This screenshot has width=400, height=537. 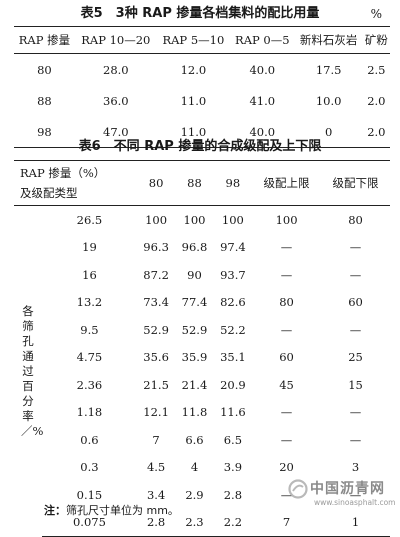 I want to click on table-cell: 20, so click(x=286, y=467).